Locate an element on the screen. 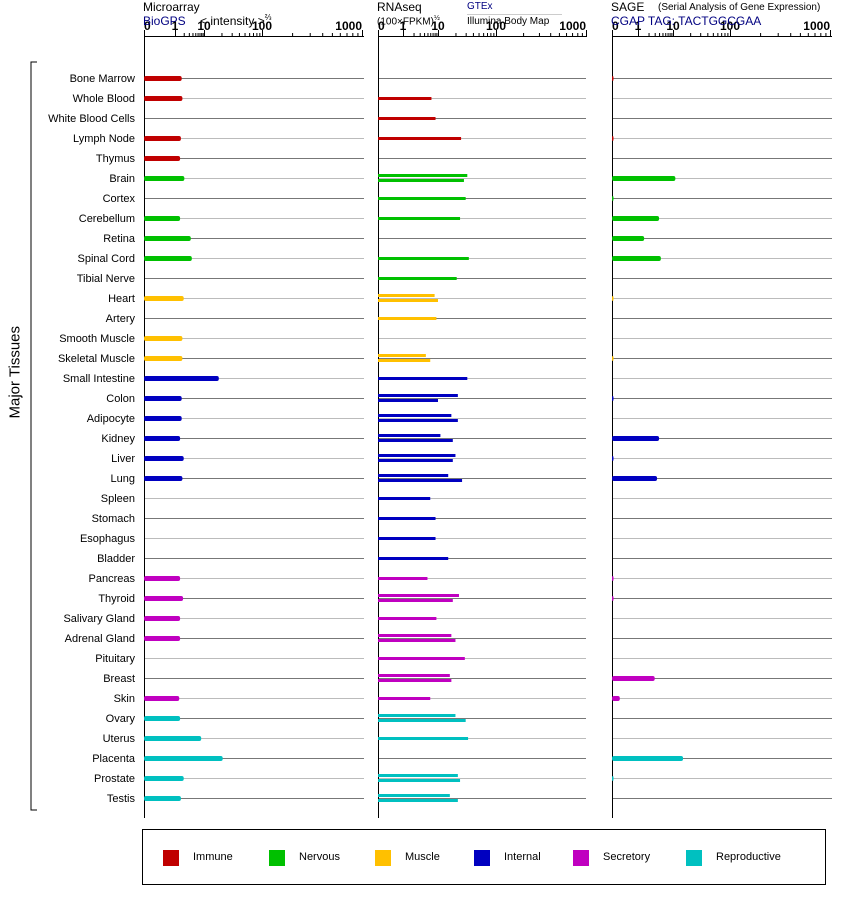 Image resolution: width=842 pixels, height=900 pixels. tissue-label: Spinal Cord is located at coordinates (106, 259).